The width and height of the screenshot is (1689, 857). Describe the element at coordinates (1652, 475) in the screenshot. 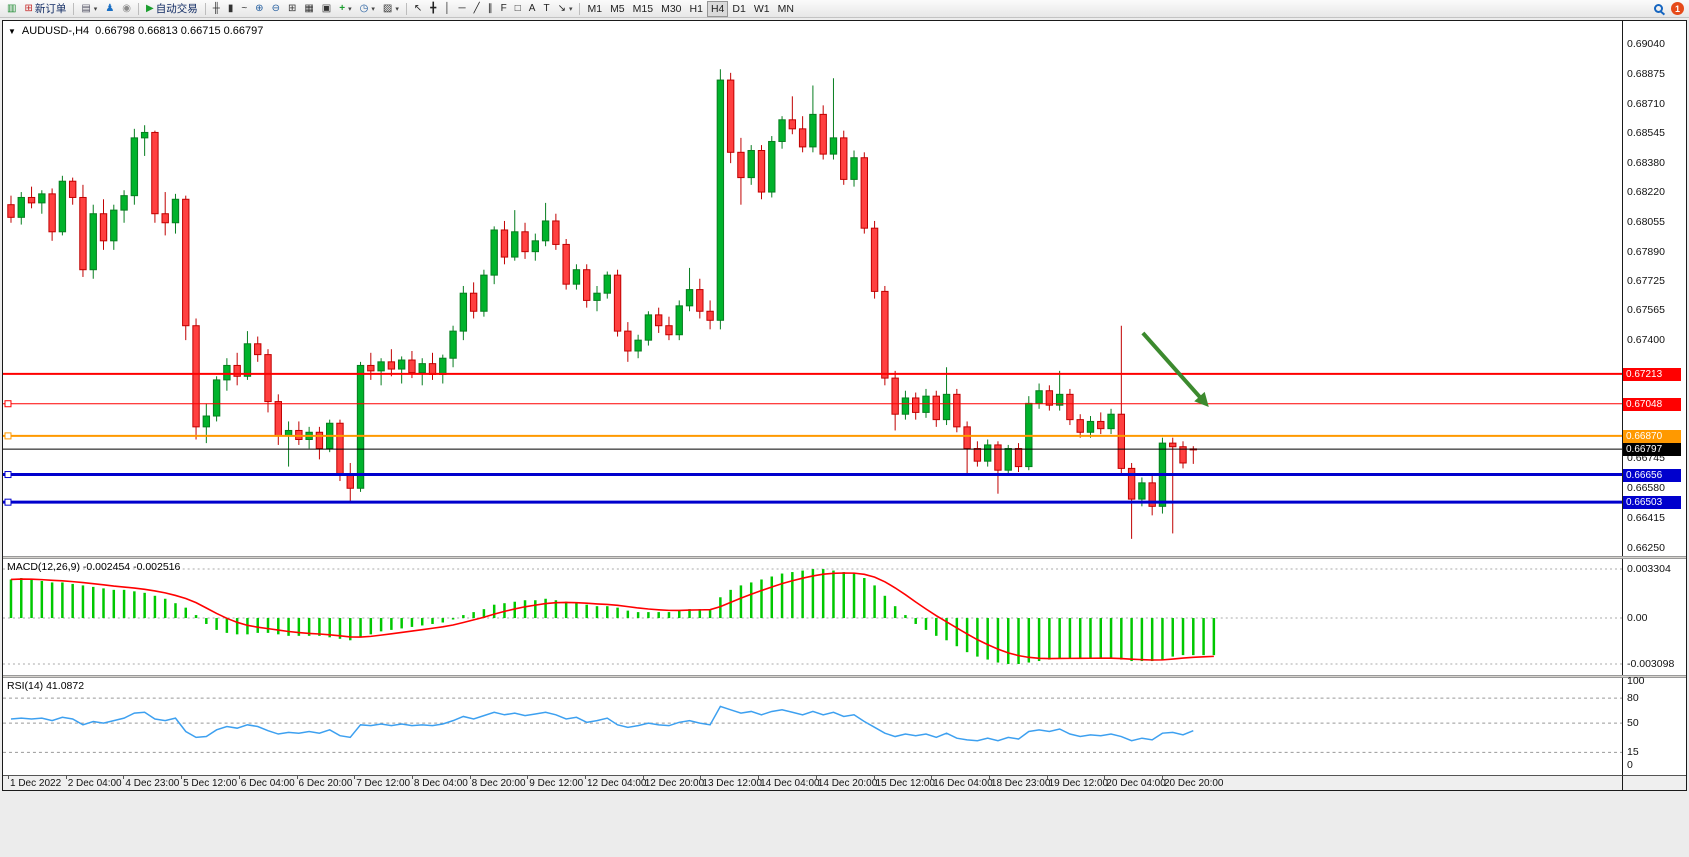

I see `price-line-badge: 0.66656` at that location.